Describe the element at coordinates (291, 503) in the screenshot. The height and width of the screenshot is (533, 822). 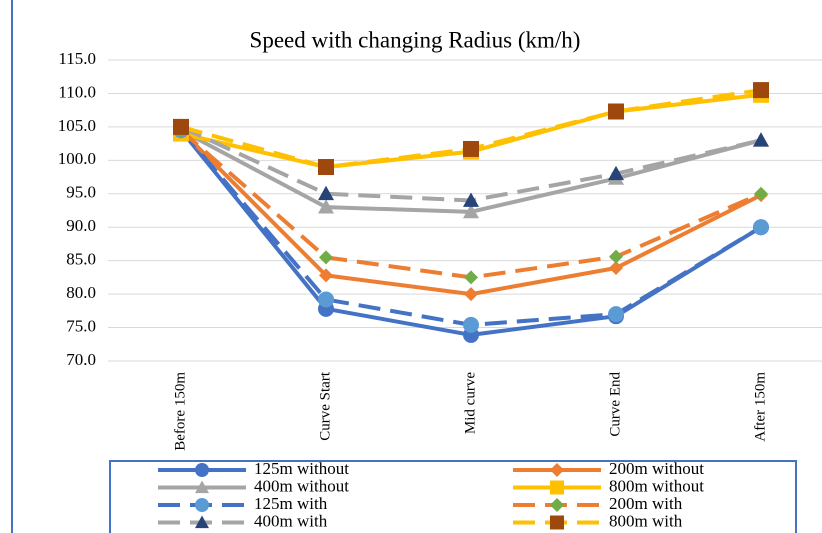
I see `legend-label: 125m with` at that location.